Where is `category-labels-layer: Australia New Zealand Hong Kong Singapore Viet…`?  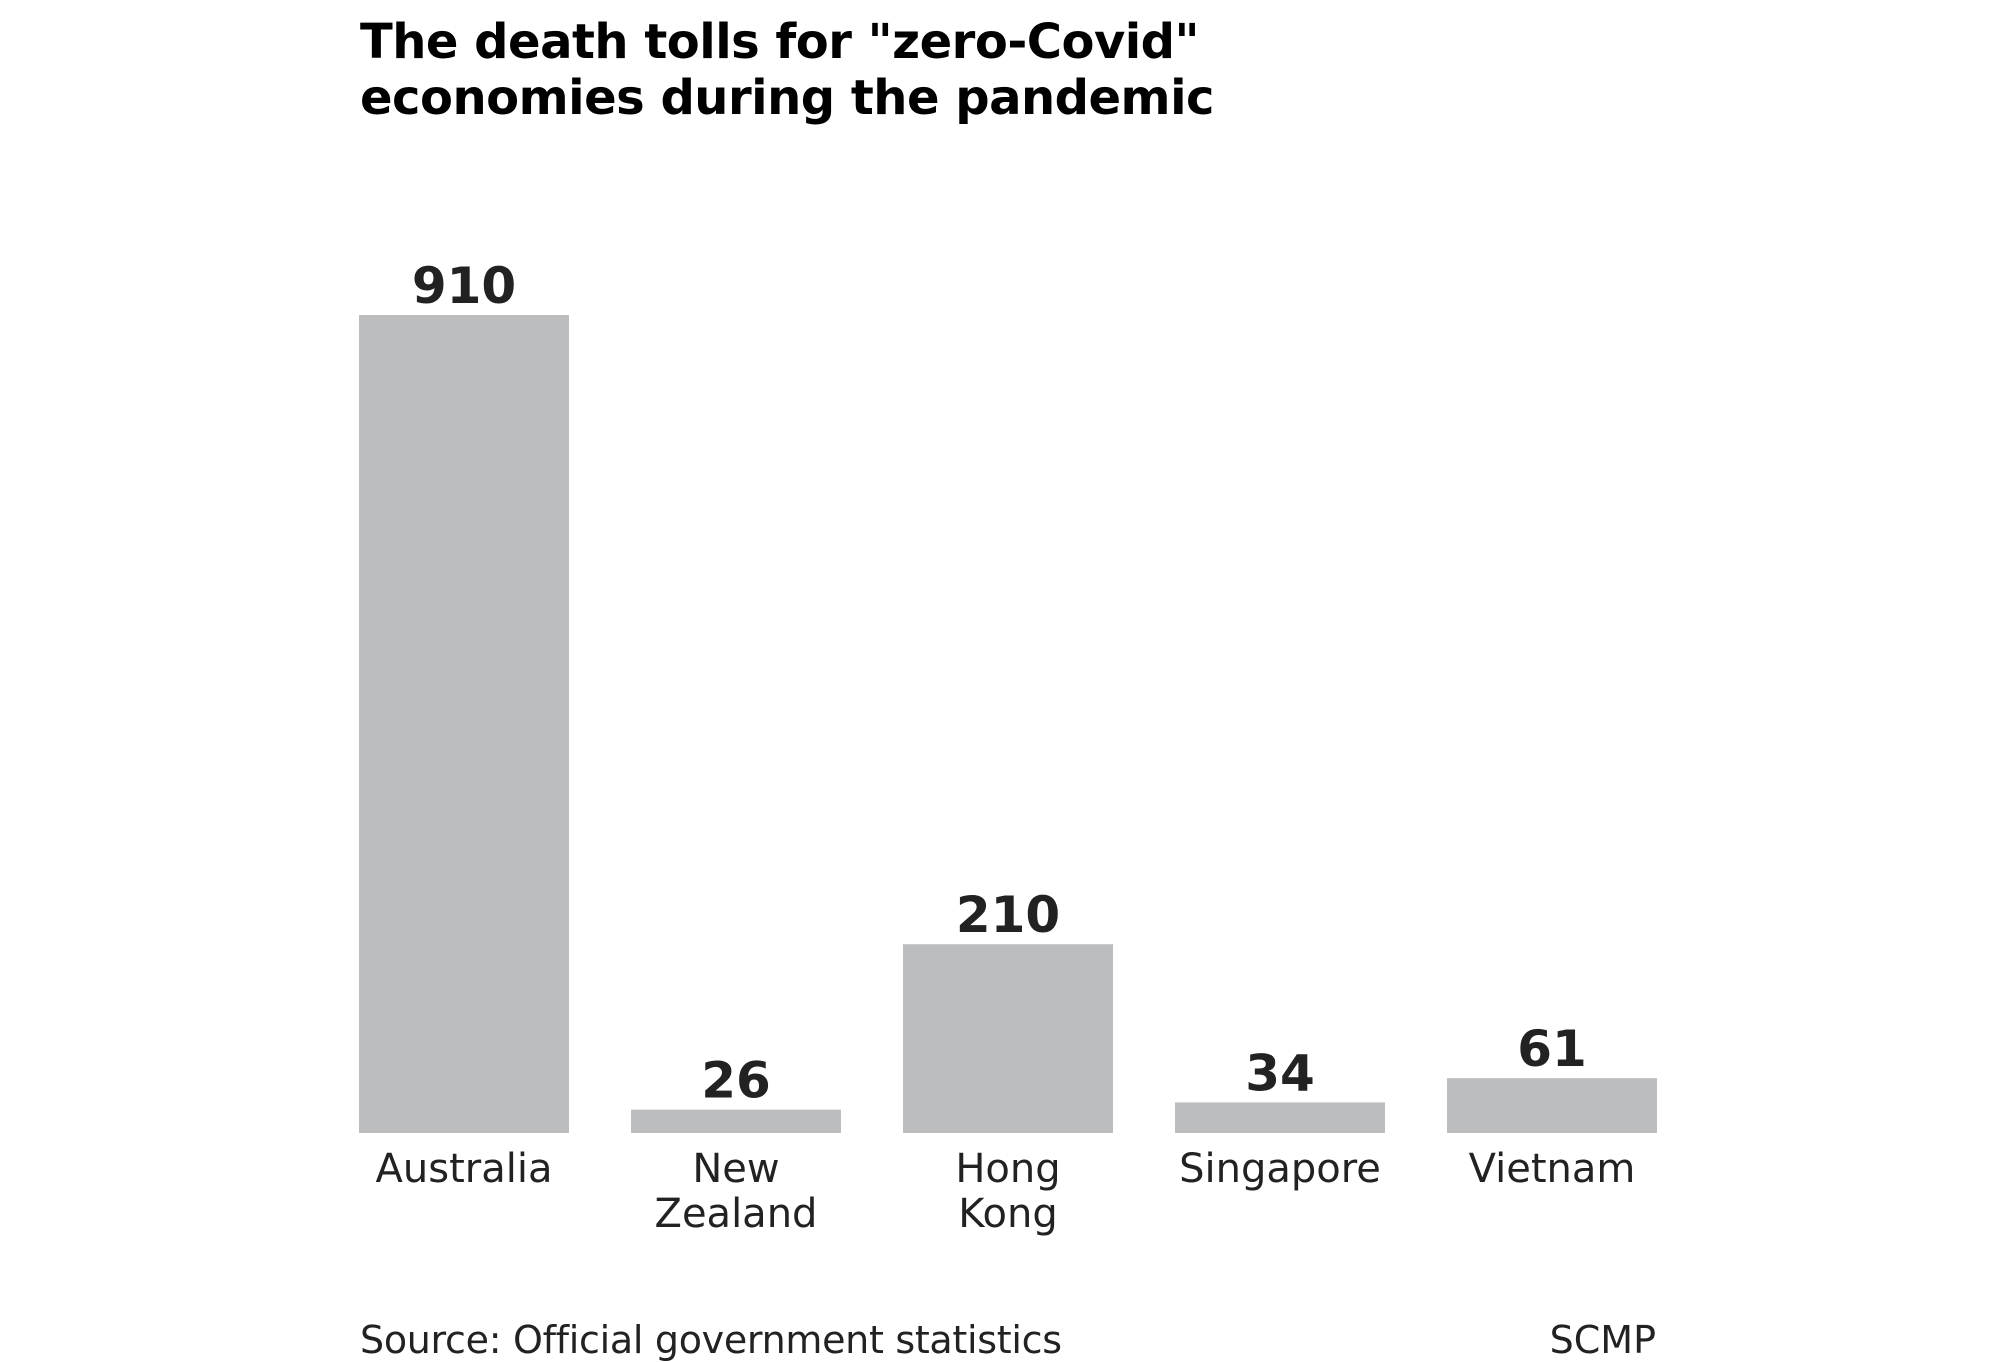 category-labels-layer: Australia New Zealand Hong Kong Singapore Viet… is located at coordinates (1006, 1191).